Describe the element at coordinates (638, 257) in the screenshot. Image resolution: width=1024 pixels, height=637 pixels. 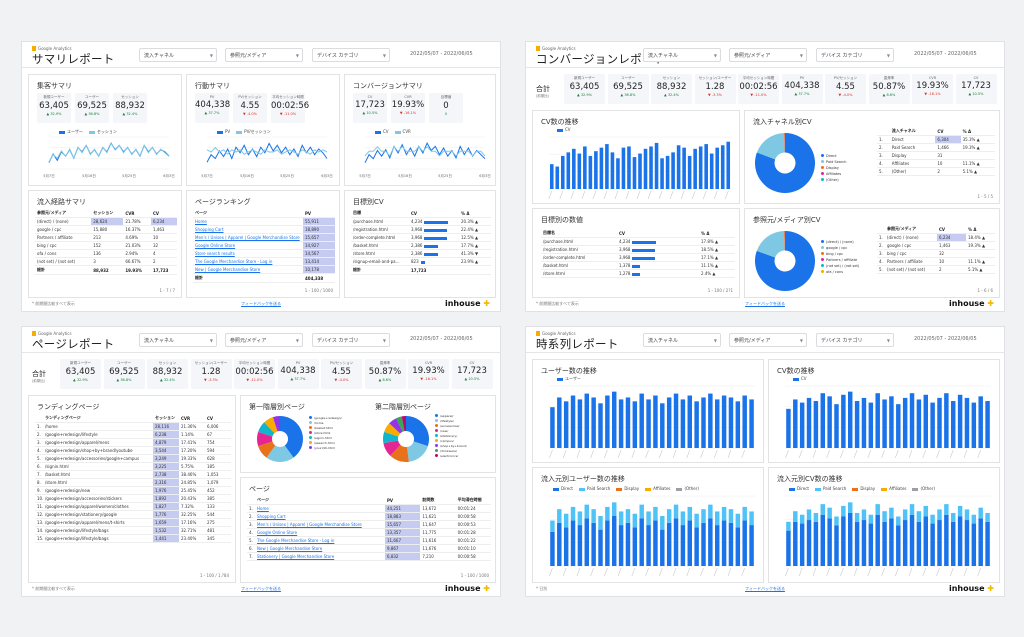
I see `table-row: /order-complete.html 3,968 17.1% ▲` at that location.